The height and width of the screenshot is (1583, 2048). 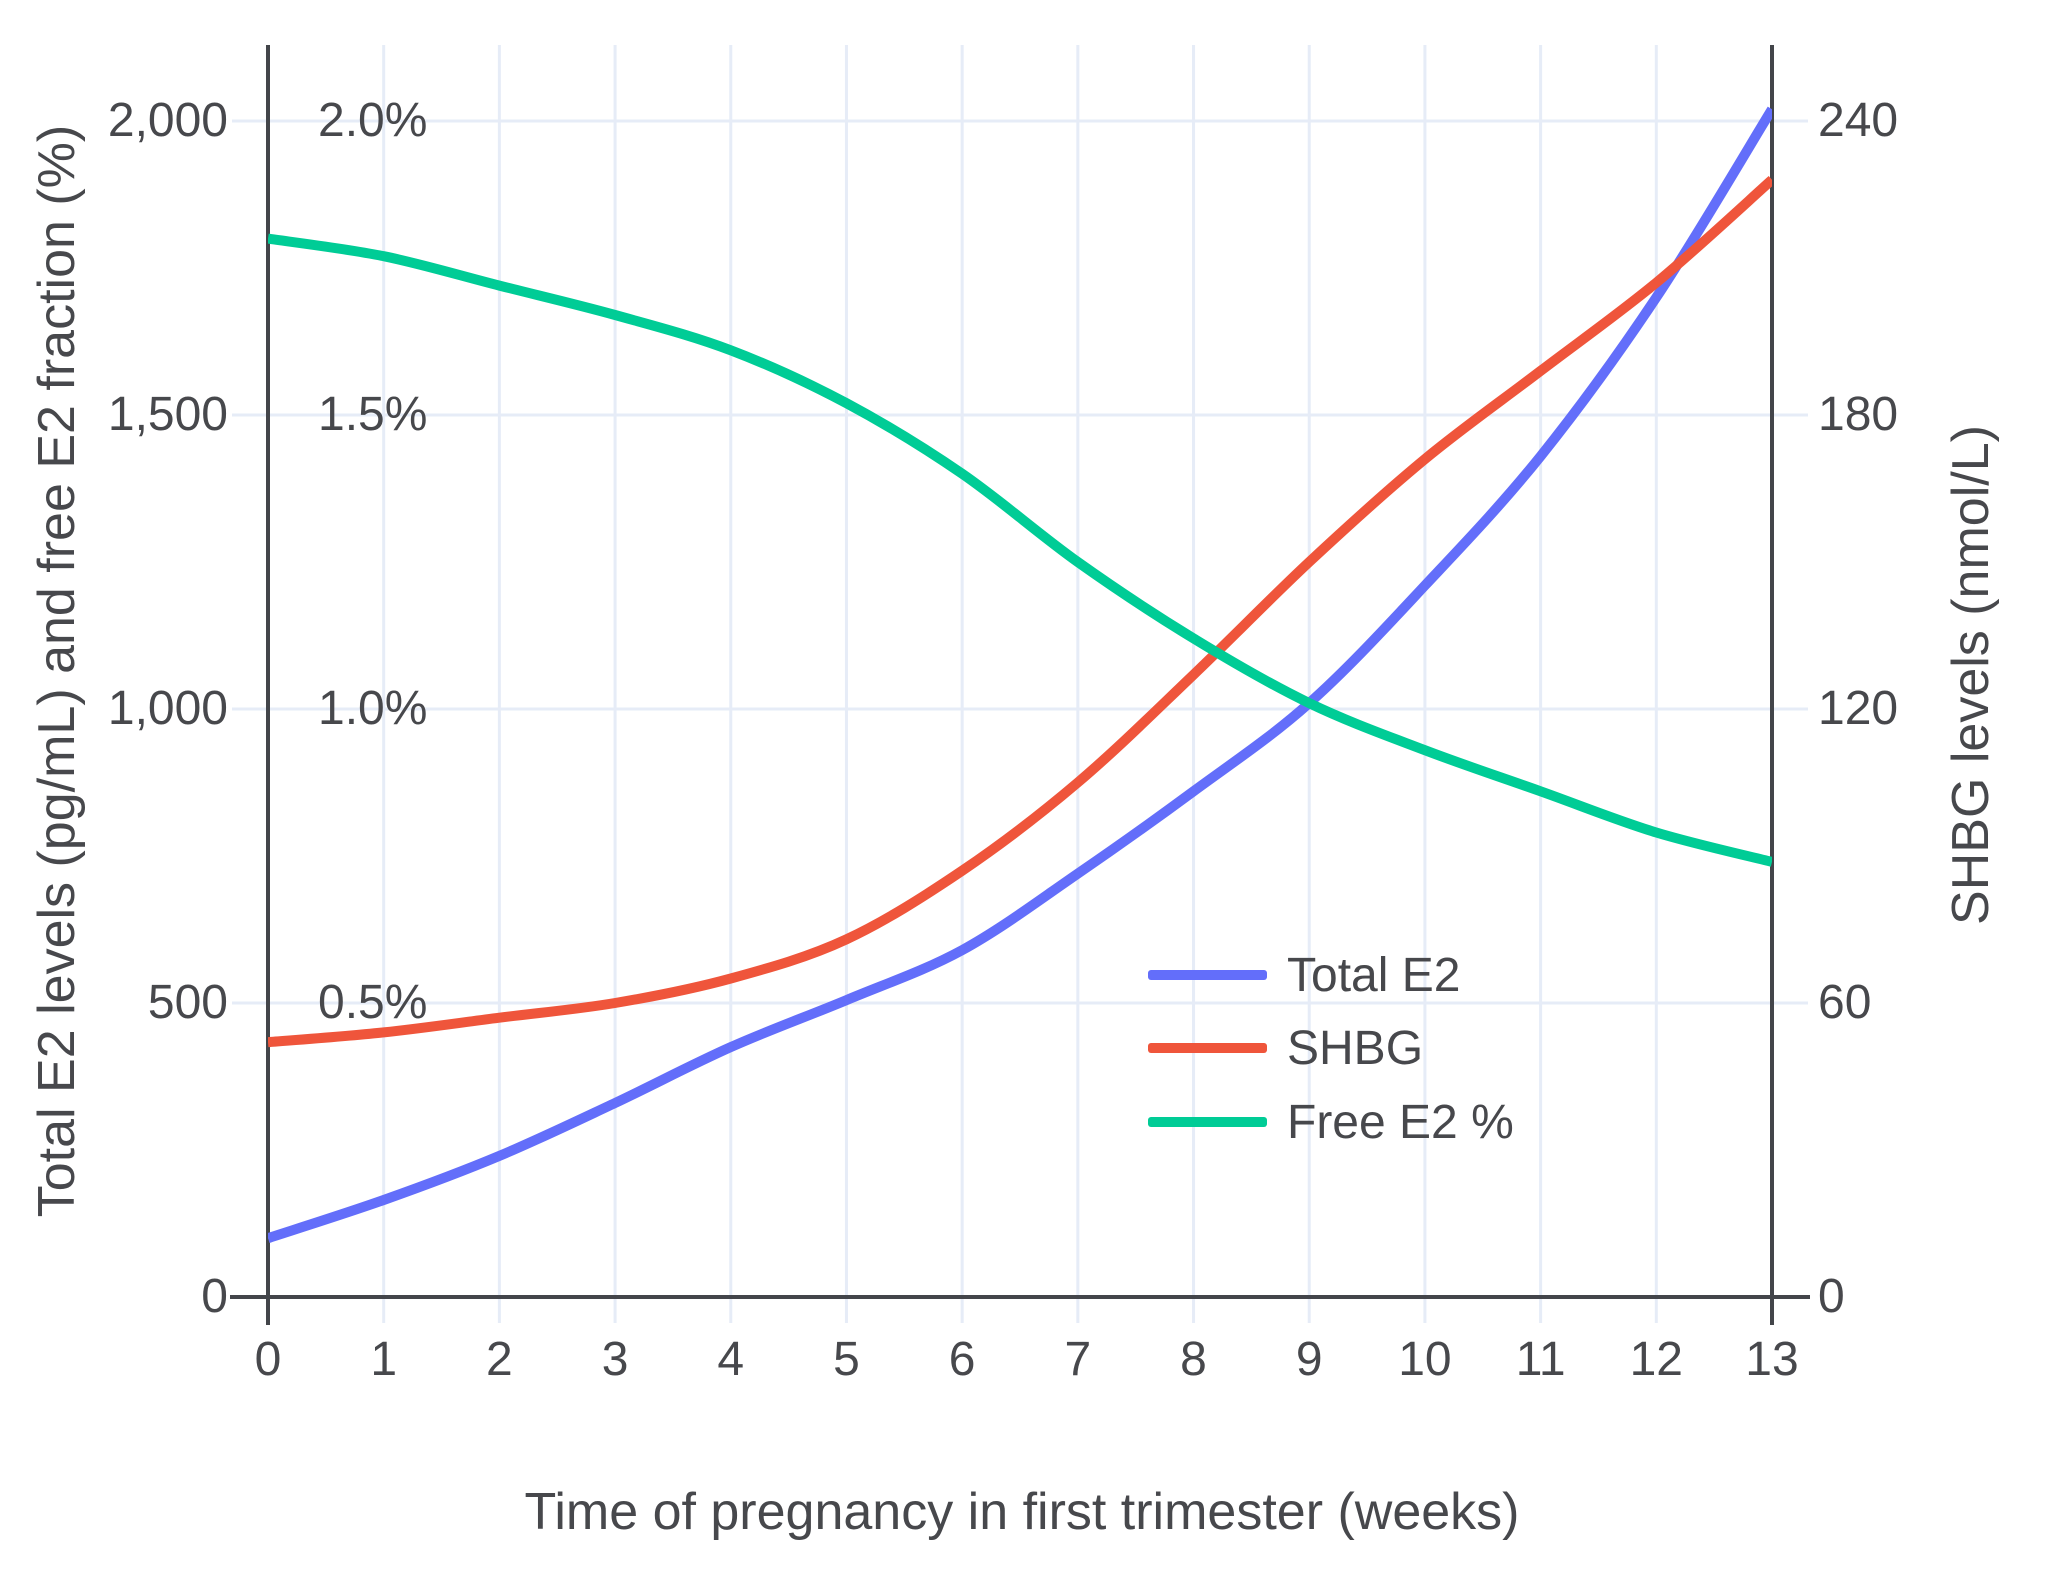 What do you see at coordinates (1285, 1048) in the screenshot?
I see `legend-row: SHBG` at bounding box center [1285, 1048].